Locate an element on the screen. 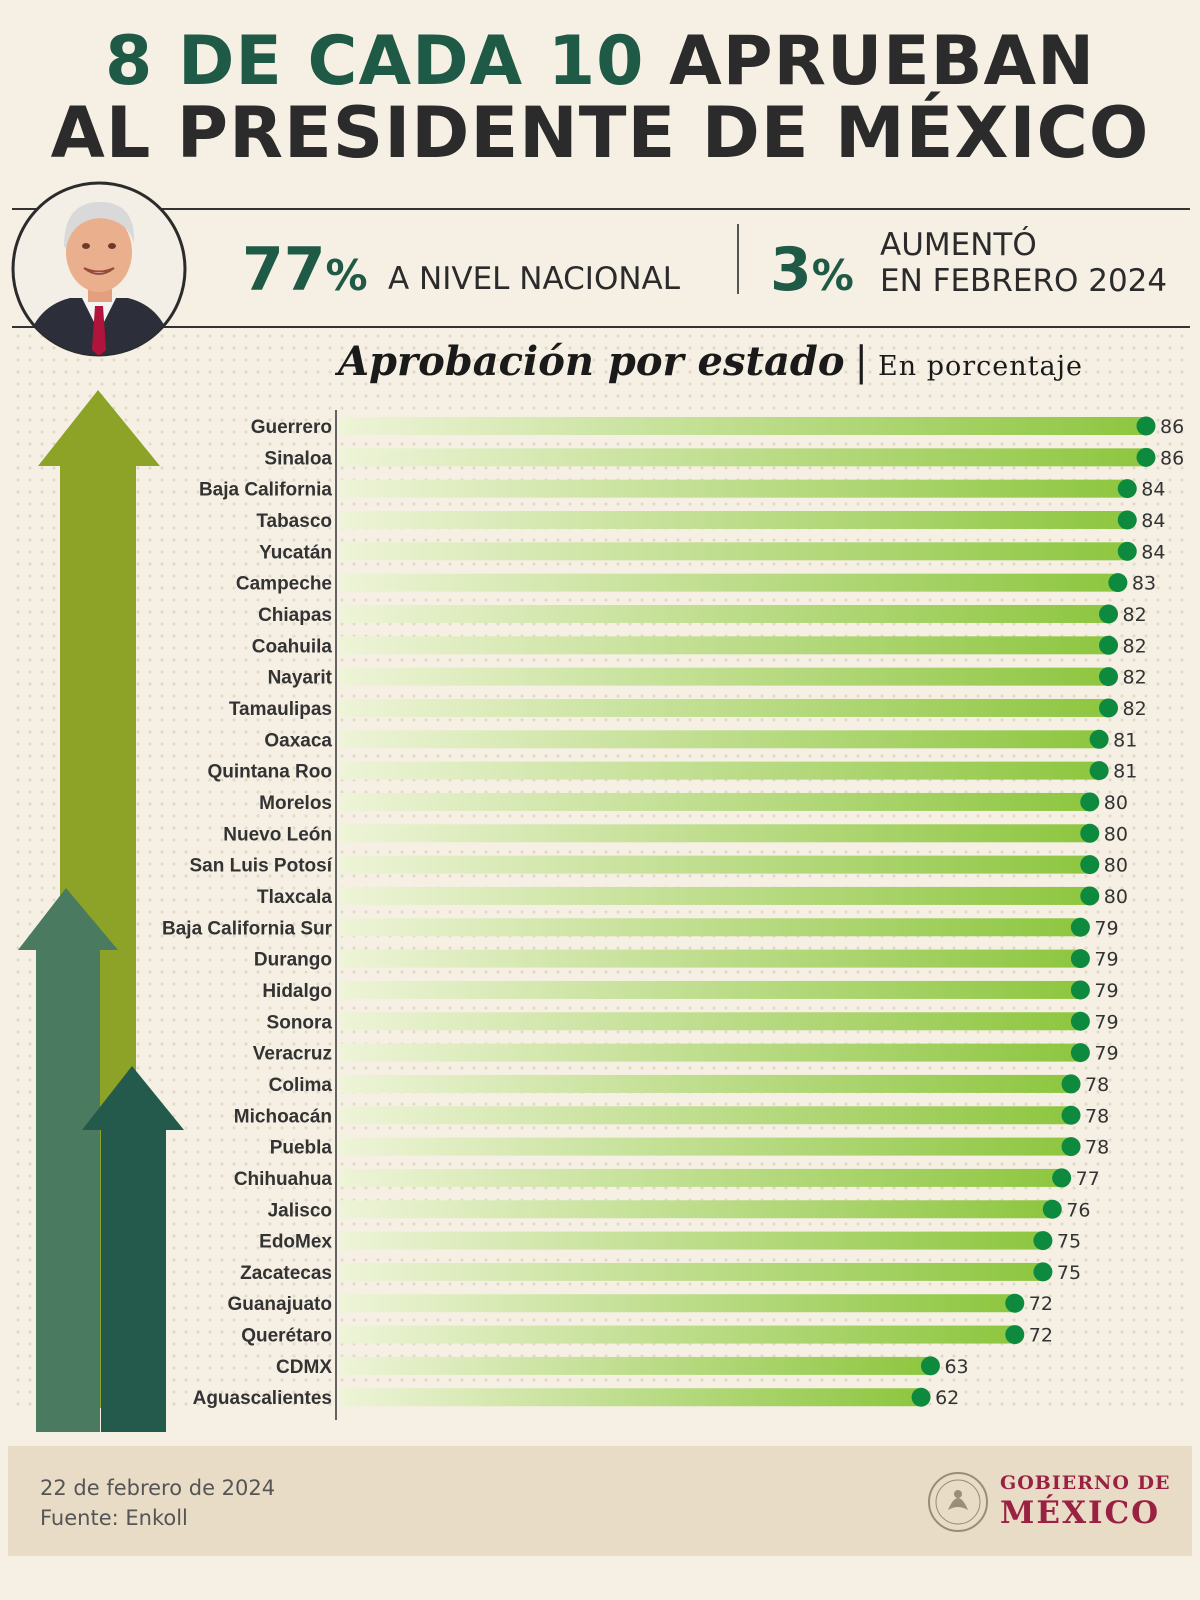 Image resolution: width=1200 pixels, height=1600 pixels. value-label: 63 is located at coordinates (956, 1367).